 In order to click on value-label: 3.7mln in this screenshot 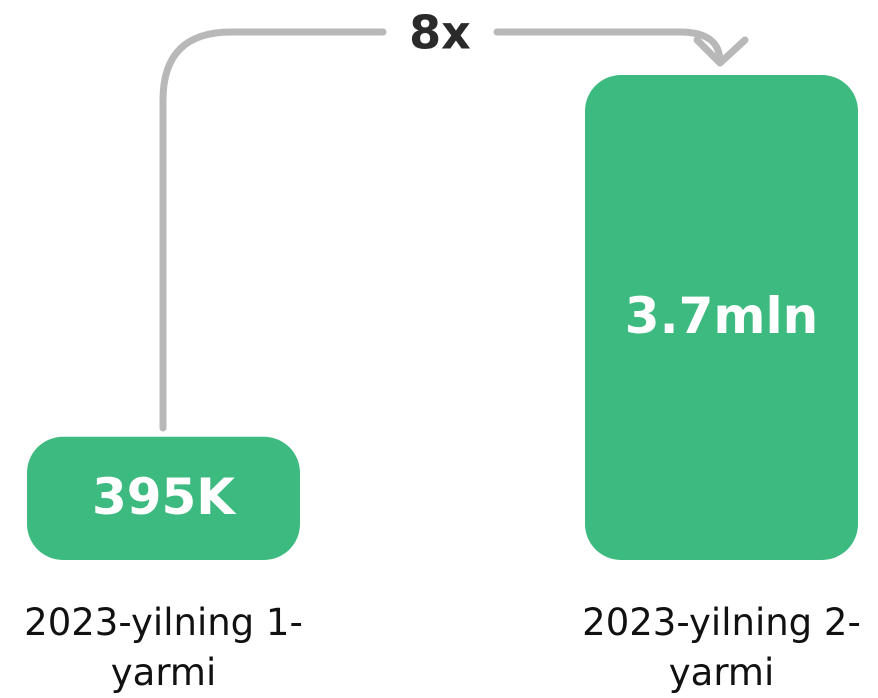, I will do `click(721, 316)`.